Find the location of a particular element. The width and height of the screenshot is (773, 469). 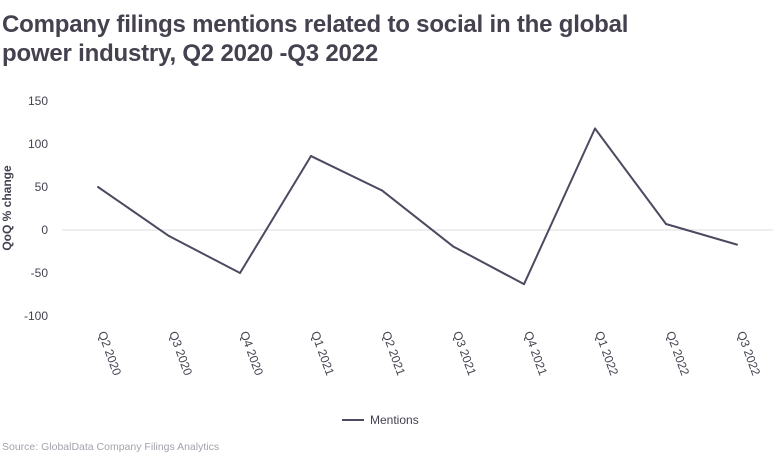

y-tick-label: 50 is located at coordinates (42, 187).